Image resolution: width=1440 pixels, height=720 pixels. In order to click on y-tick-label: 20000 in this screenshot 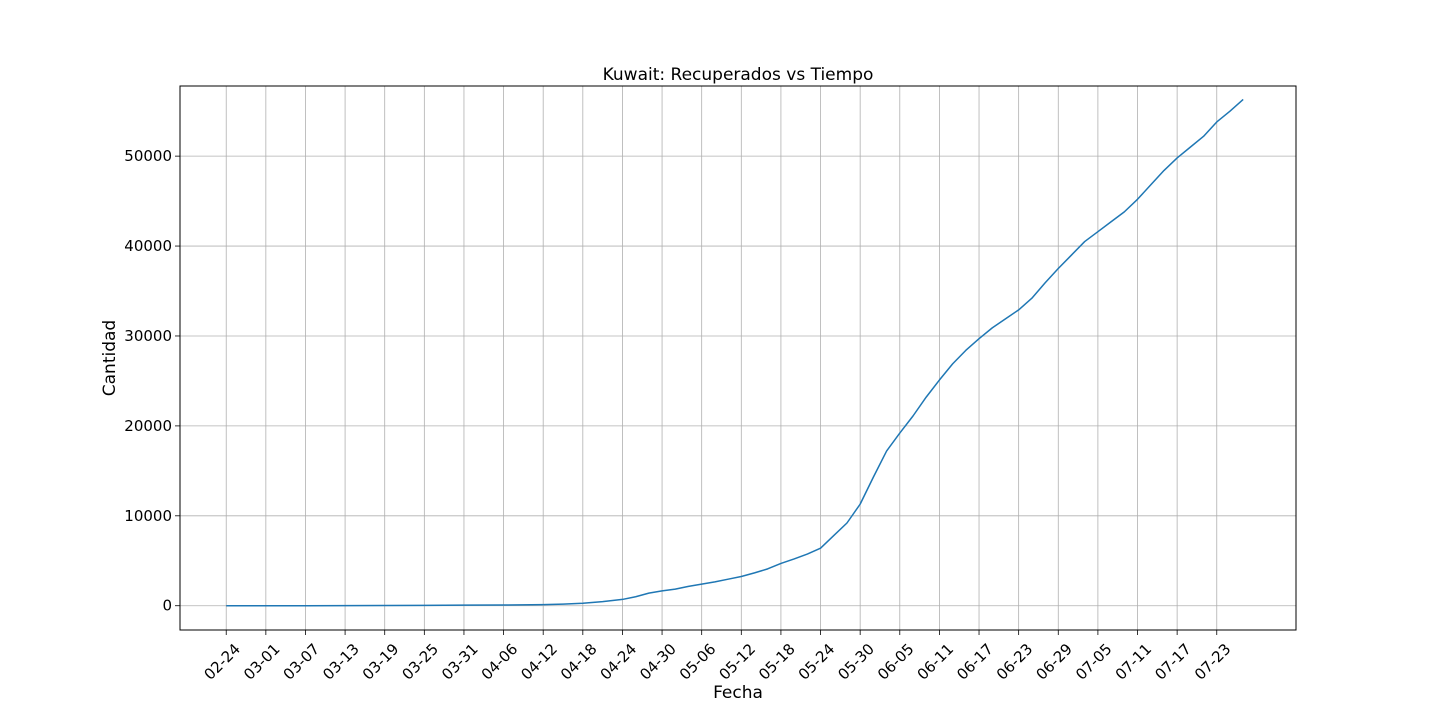, I will do `click(148, 426)`.